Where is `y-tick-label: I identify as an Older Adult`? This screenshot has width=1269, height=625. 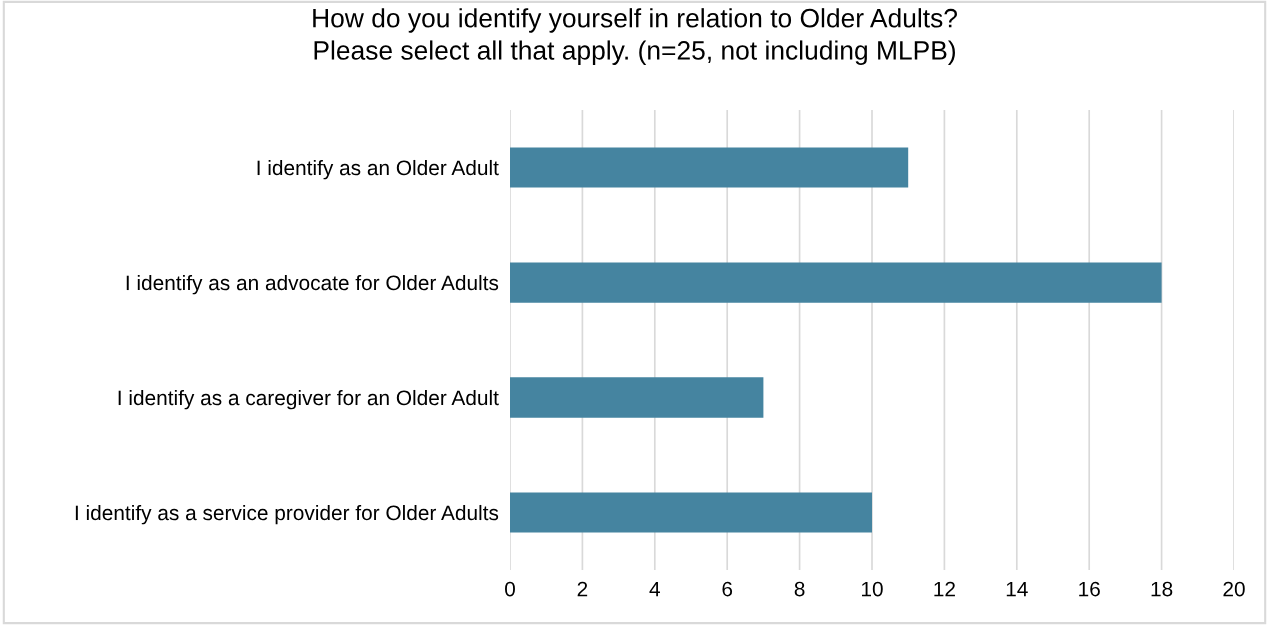 y-tick-label: I identify as an Older Adult is located at coordinates (378, 169).